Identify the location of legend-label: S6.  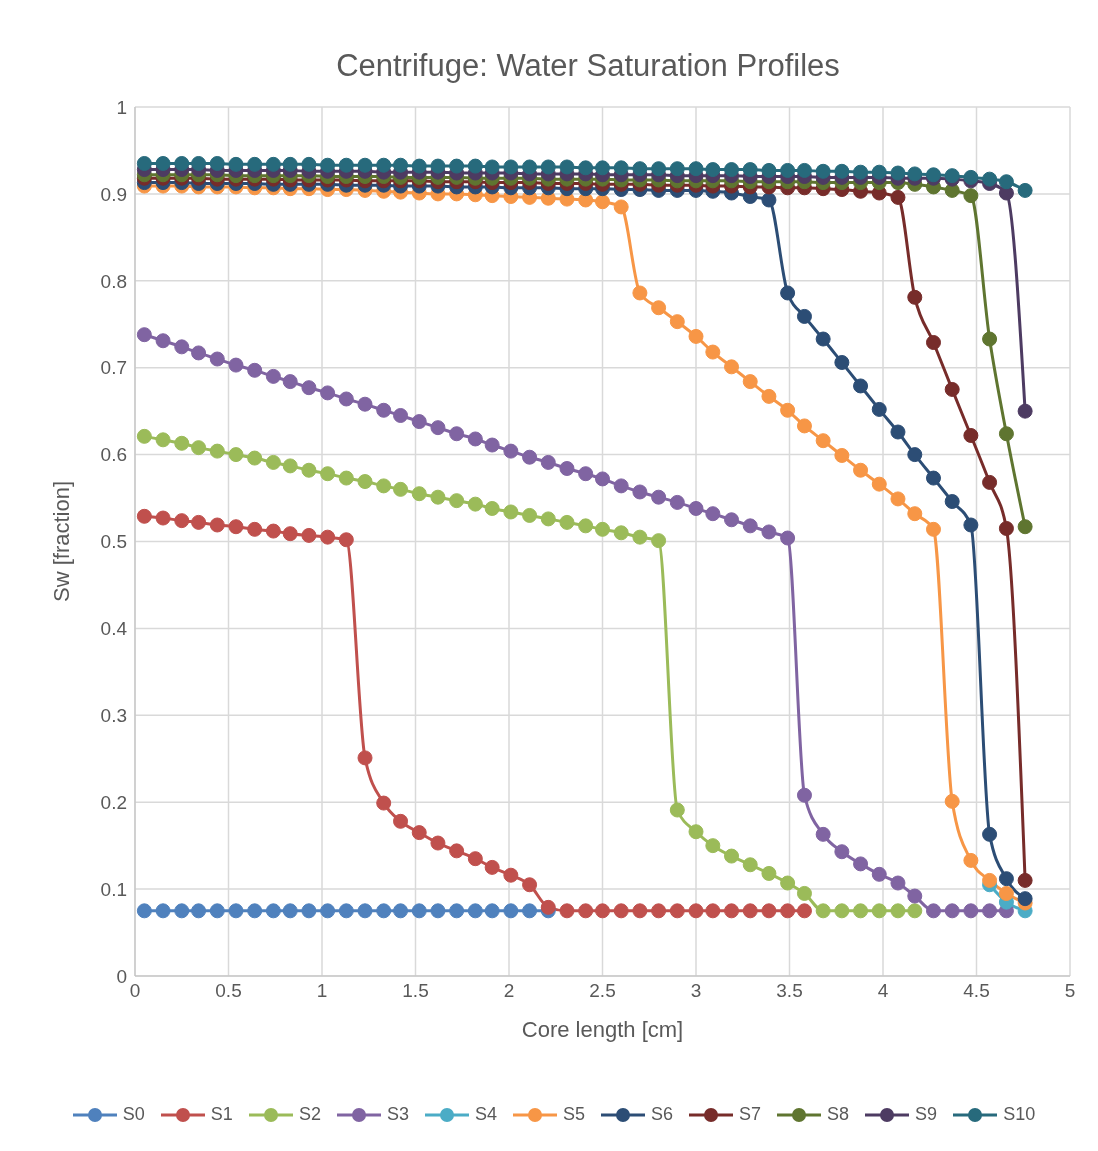
(662, 1114).